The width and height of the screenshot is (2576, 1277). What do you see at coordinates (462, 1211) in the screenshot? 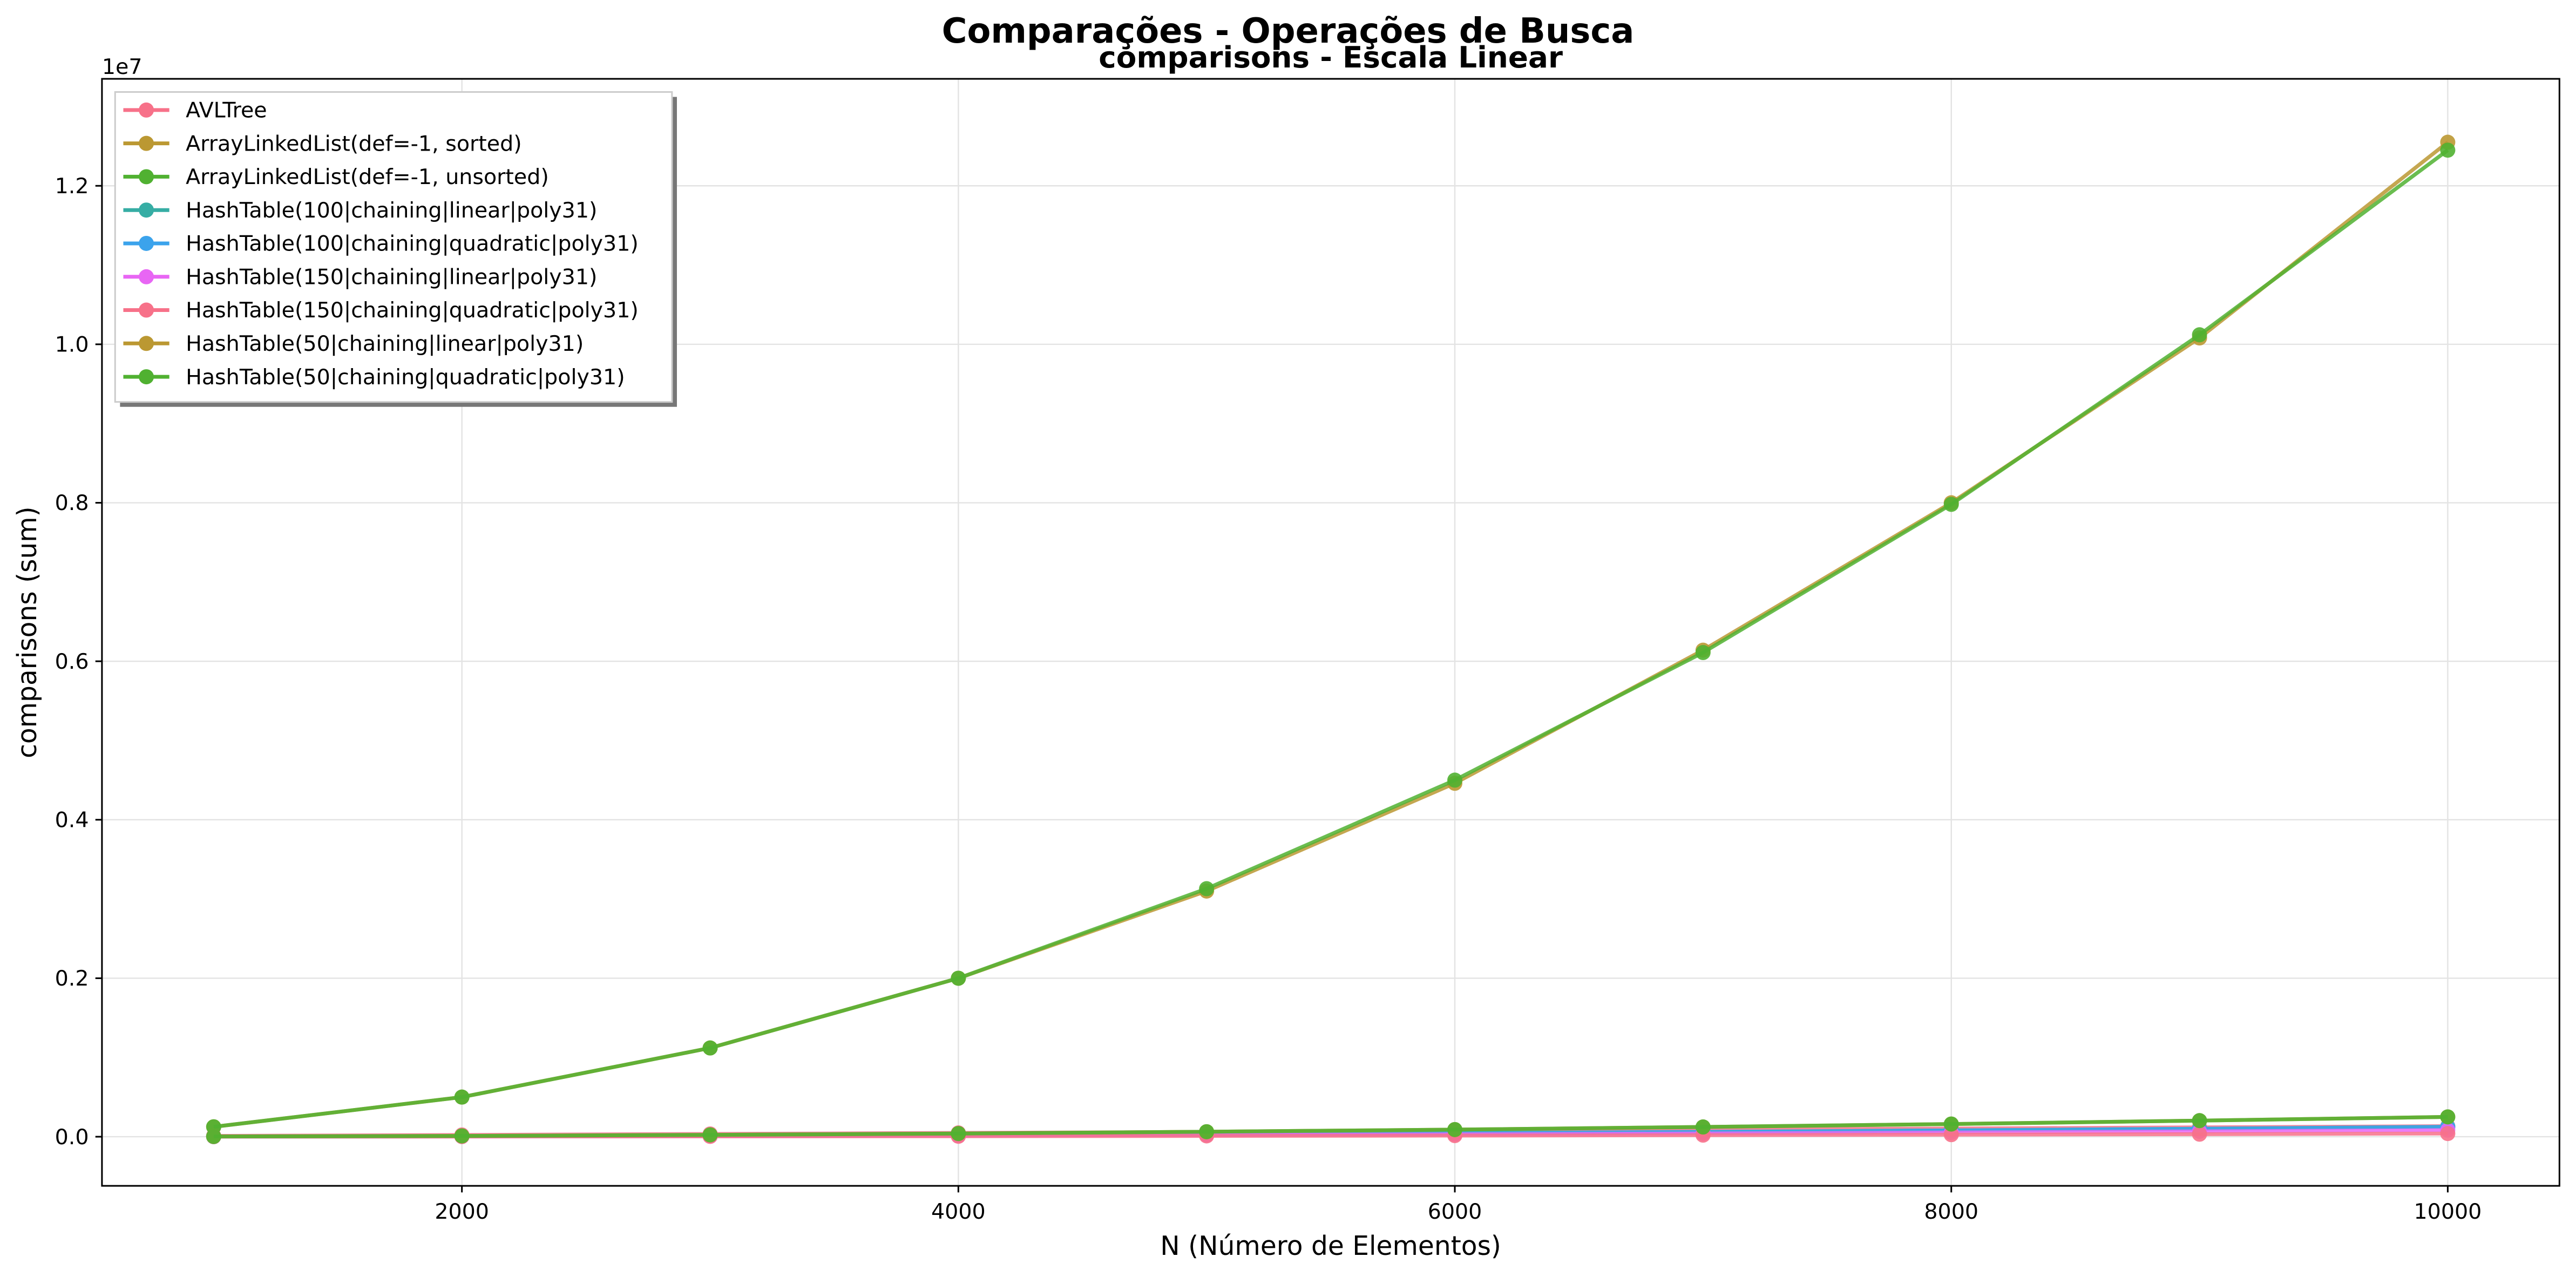
I see `x-tick-label: 2000` at bounding box center [462, 1211].